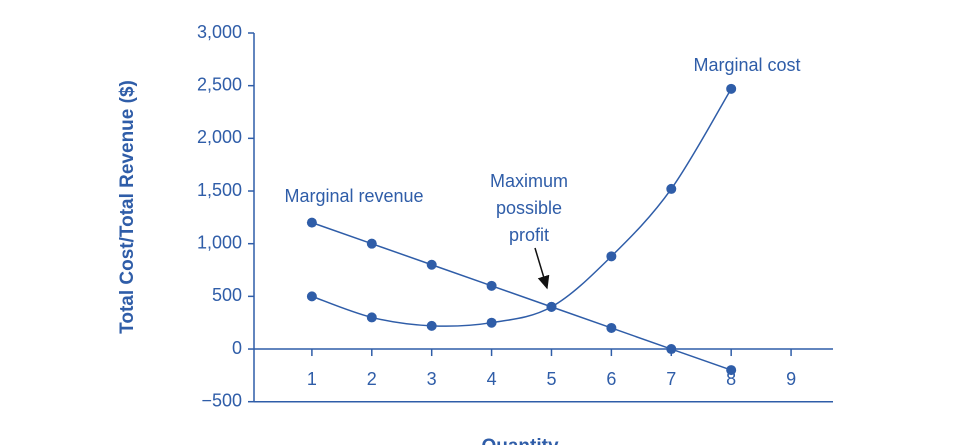 The width and height of the screenshot is (976, 445). I want to click on x-tick-label: 1, so click(312, 379).